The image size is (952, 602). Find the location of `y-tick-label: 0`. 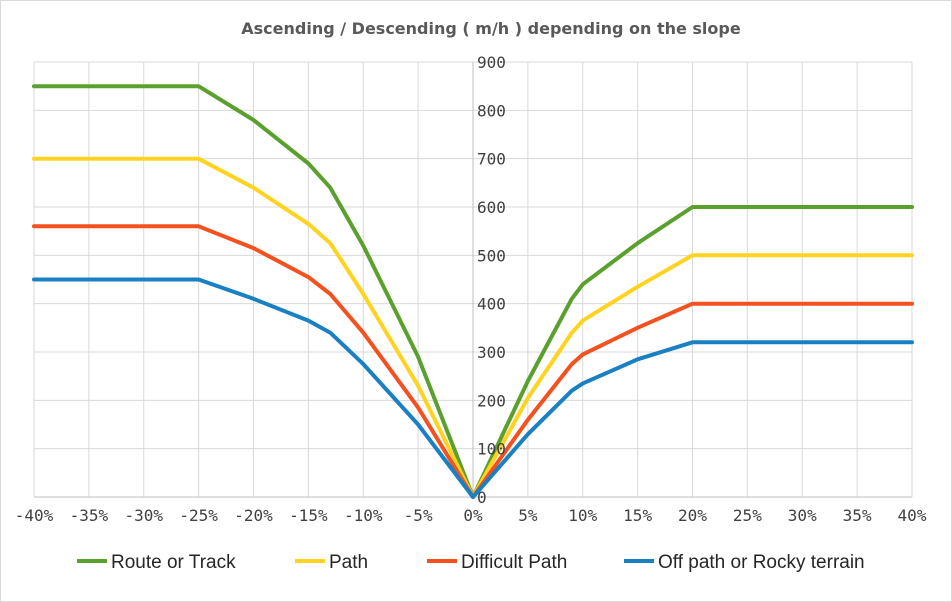

y-tick-label: 0 is located at coordinates (482, 497).